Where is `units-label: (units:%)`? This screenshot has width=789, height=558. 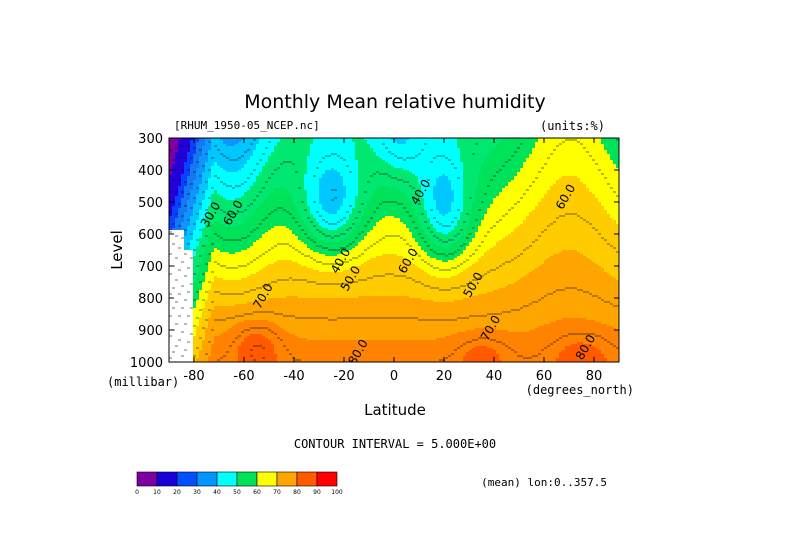
units-label: (units:%) is located at coordinates (572, 126).